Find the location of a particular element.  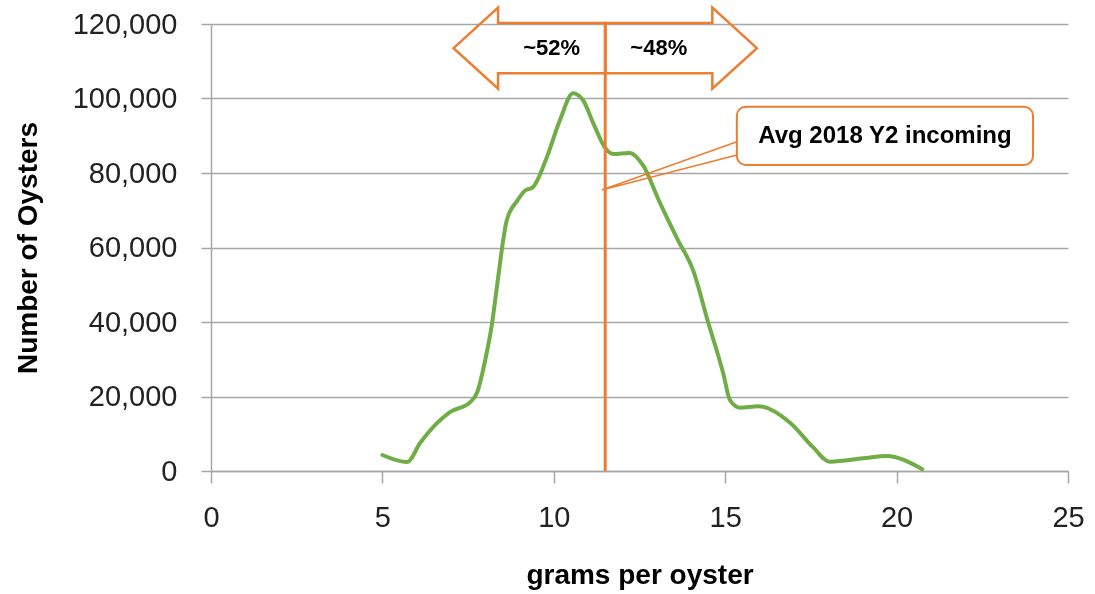

x-tick-label: 5 is located at coordinates (382, 516).